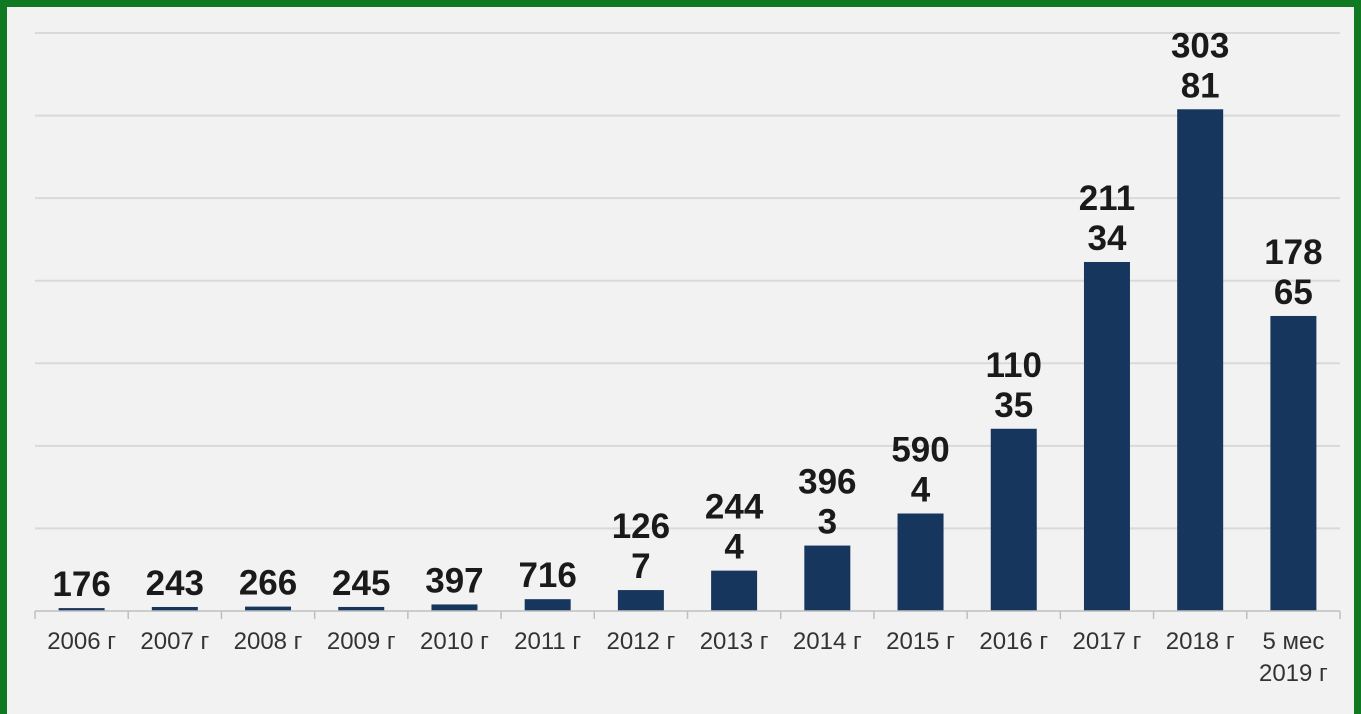 The image size is (1361, 714). I want to click on data-label: 34, so click(1106, 238).